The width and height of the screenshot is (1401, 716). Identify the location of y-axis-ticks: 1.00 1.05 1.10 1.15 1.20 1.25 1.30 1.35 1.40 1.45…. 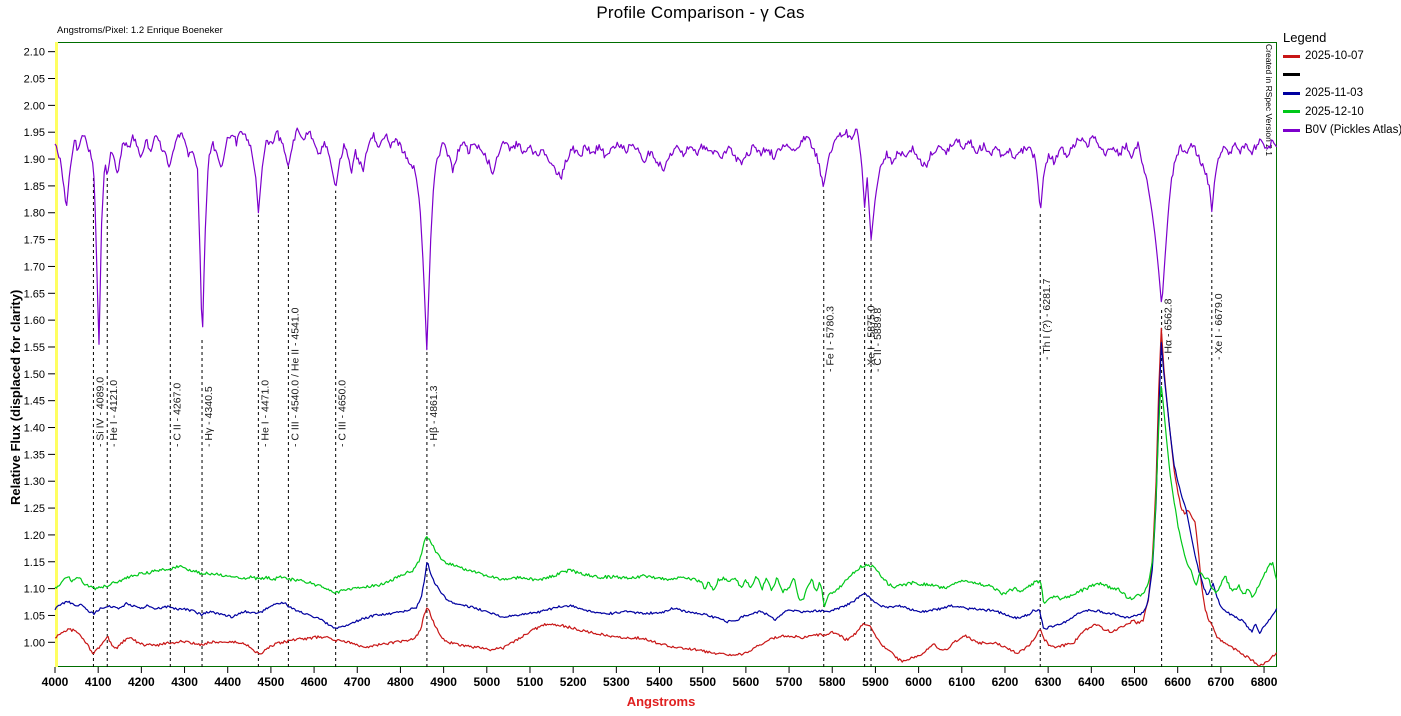
(39, 348).